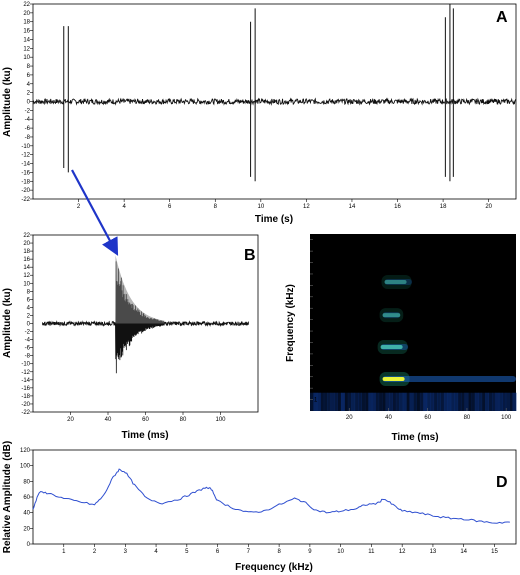 The width and height of the screenshot is (520, 575). What do you see at coordinates (26, 276) in the screenshot?
I see `panel-b-y-tick-label: 12` at bounding box center [26, 276].